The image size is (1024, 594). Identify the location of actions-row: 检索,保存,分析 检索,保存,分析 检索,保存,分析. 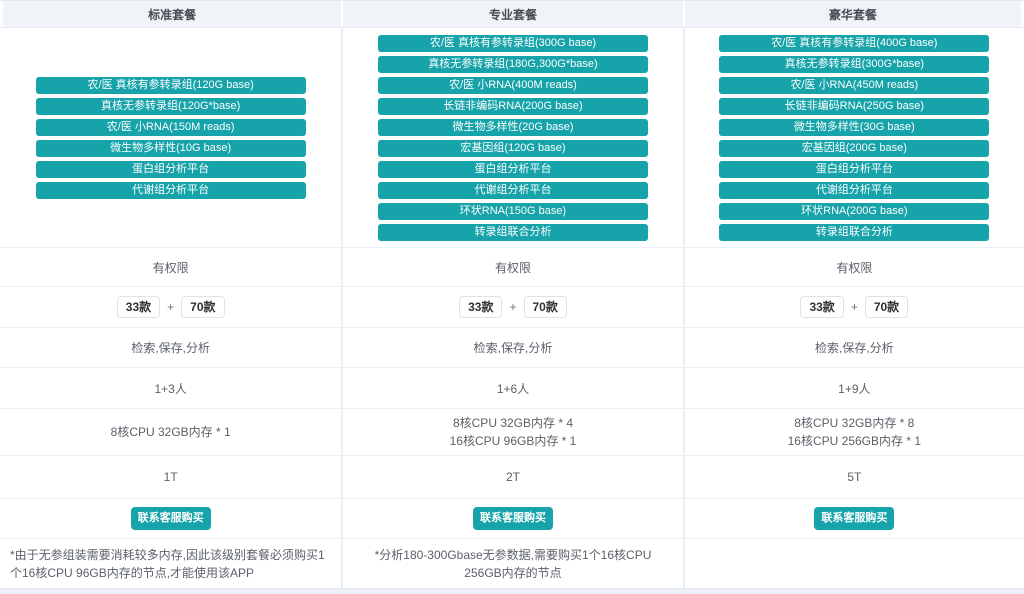
(512, 347).